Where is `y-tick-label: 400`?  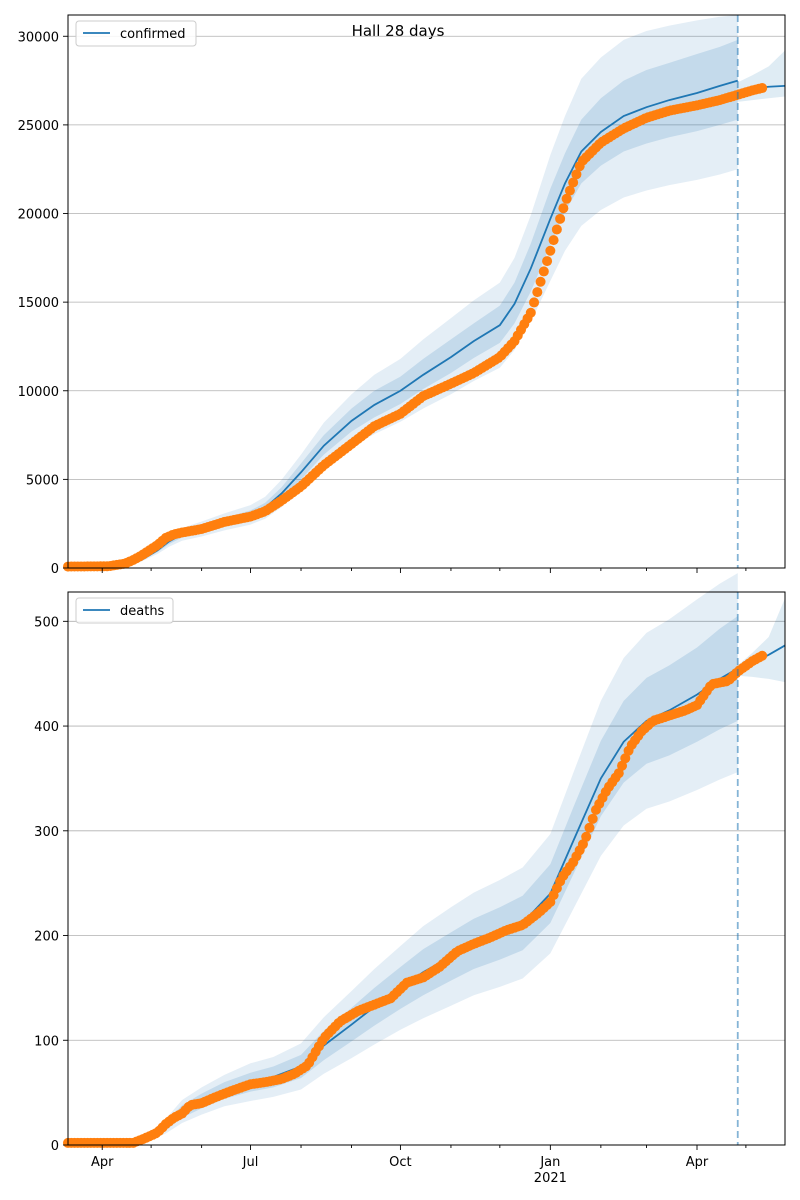
y-tick-label: 400 is located at coordinates (46, 727).